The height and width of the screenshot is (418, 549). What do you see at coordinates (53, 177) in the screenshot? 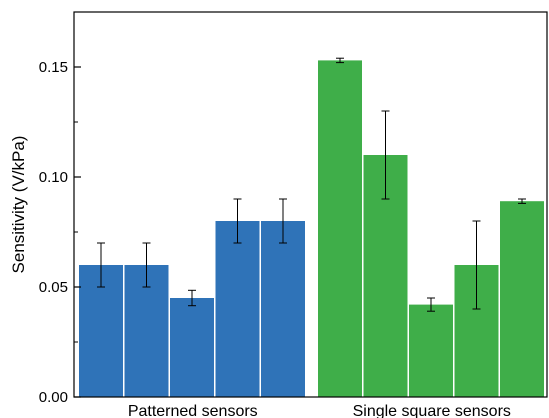
I see `y-tick-label: 0.10` at bounding box center [53, 177].